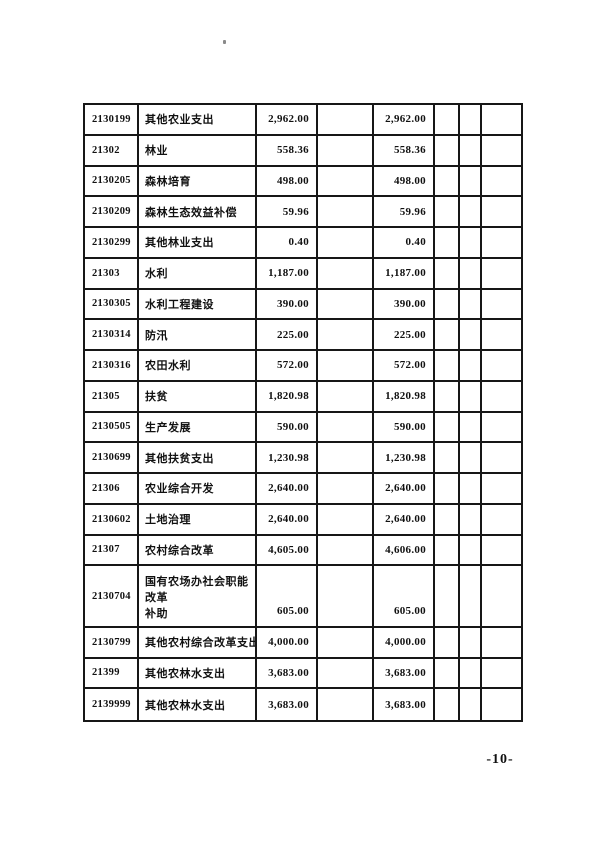  I want to click on table-row: 21306 农业综合开发 2,640.00 2,640.00, so click(303, 489).